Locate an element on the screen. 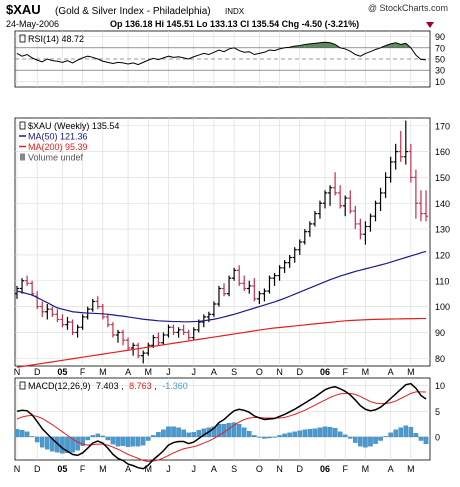  price-tick-label: 160 is located at coordinates (442, 152).